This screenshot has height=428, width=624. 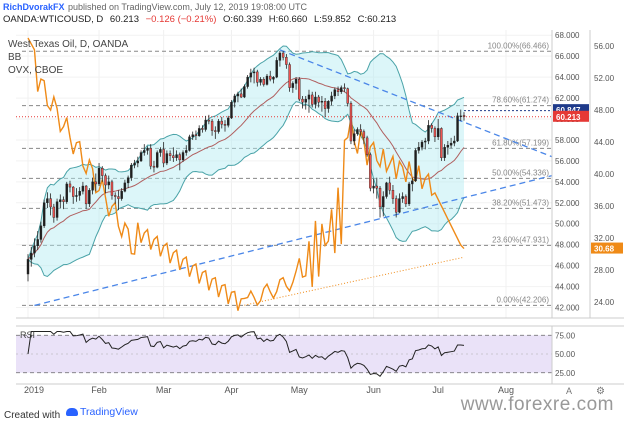 I want to click on auto-scale-button: A, so click(x=569, y=391).